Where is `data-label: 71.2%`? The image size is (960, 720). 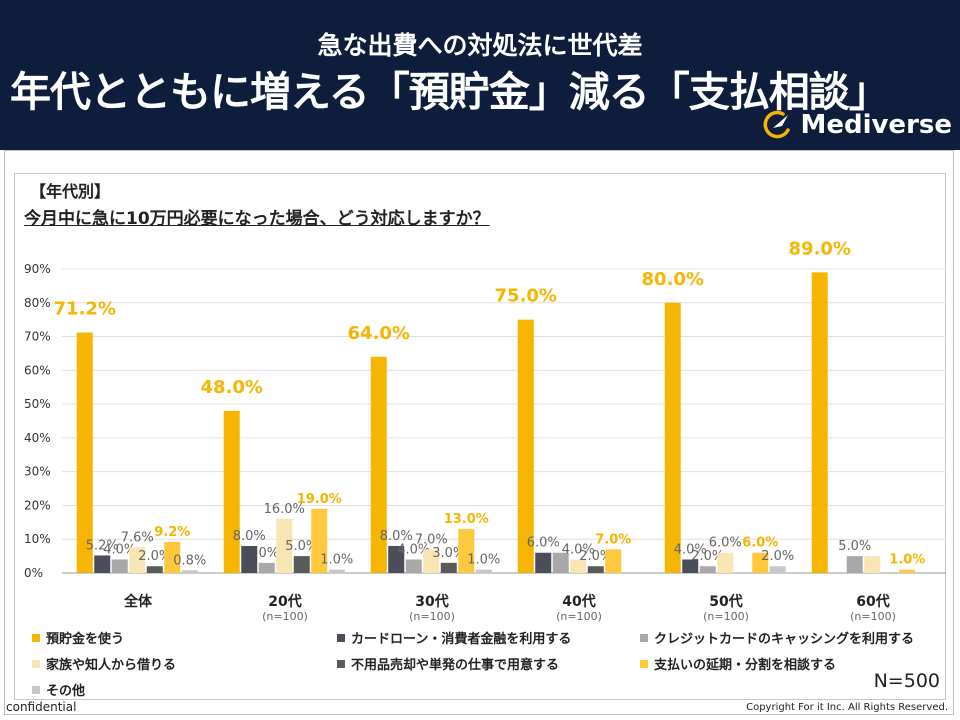 data-label: 71.2% is located at coordinates (85, 309).